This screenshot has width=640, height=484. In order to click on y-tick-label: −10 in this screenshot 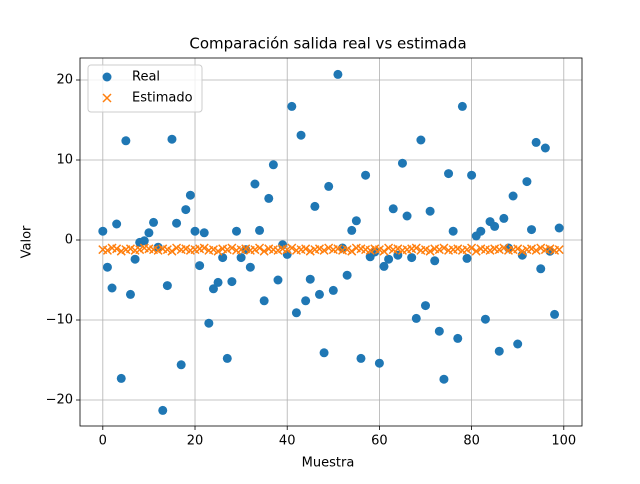, I will do `click(59, 320)`.